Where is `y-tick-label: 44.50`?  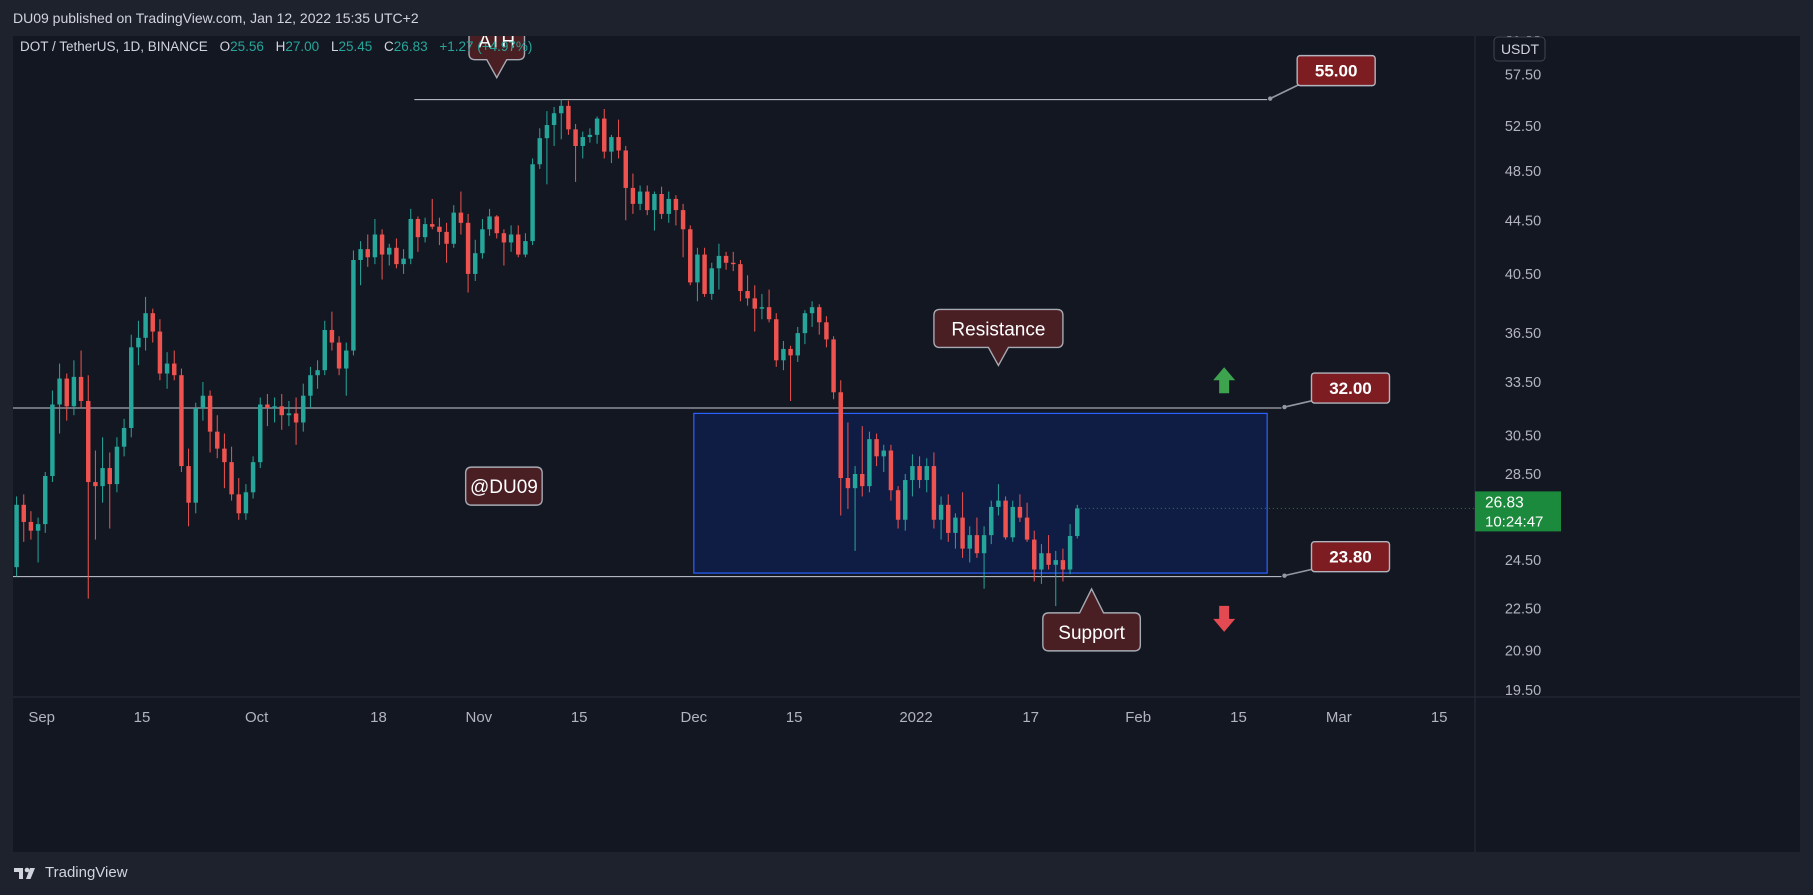
y-tick-label: 44.50 is located at coordinates (1523, 221).